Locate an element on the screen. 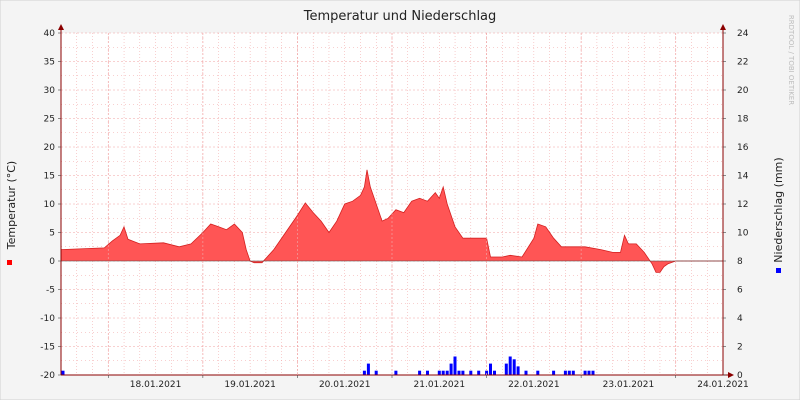 The width and height of the screenshot is (800, 400). y2-tick-label: 8 is located at coordinates (740, 262).